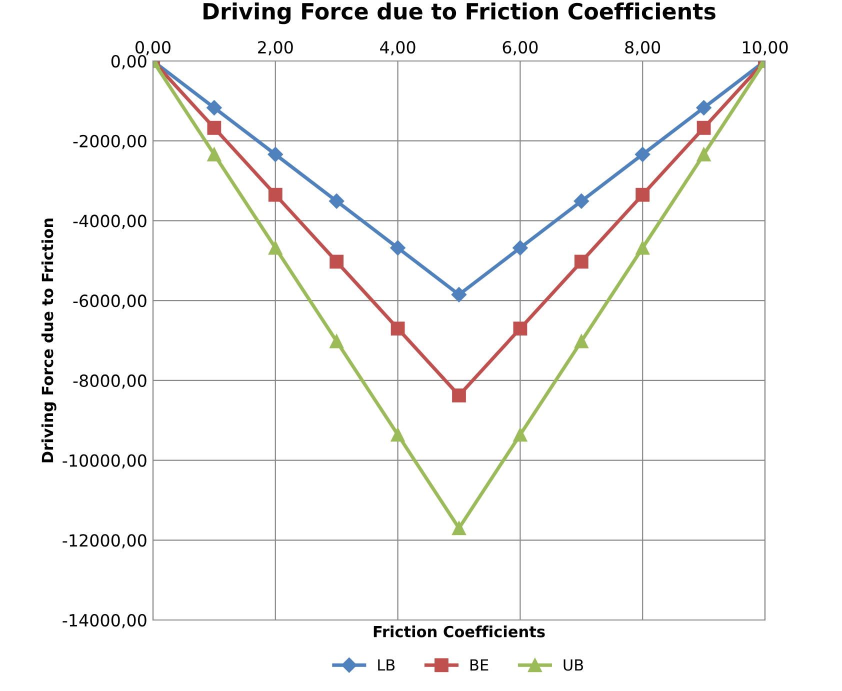  I want to click on y-tick-label: -10000,00, so click(104, 461).